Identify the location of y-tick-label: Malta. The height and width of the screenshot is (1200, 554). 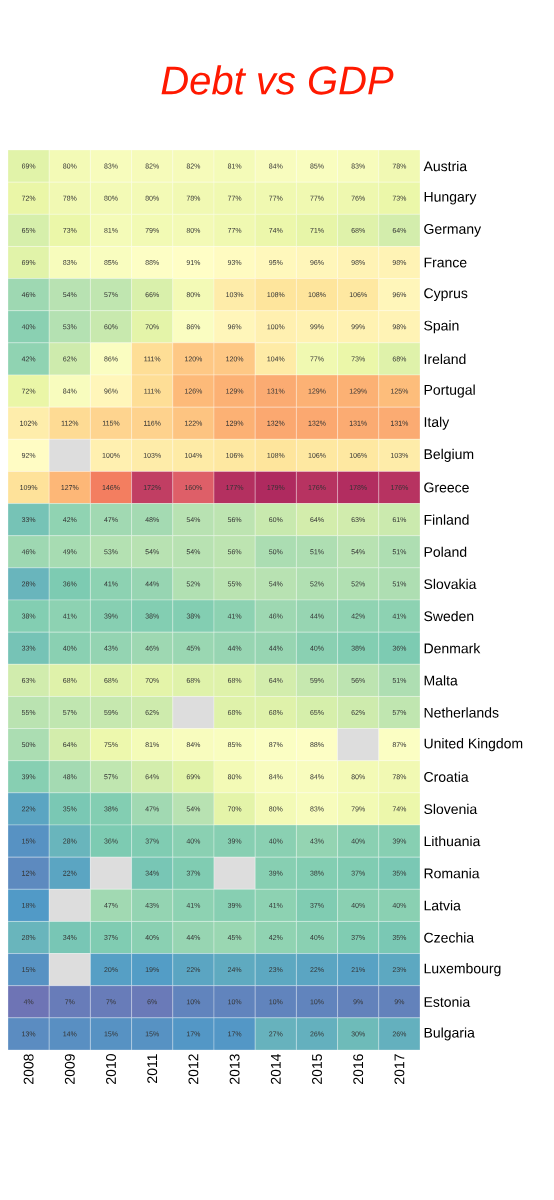
(441, 680).